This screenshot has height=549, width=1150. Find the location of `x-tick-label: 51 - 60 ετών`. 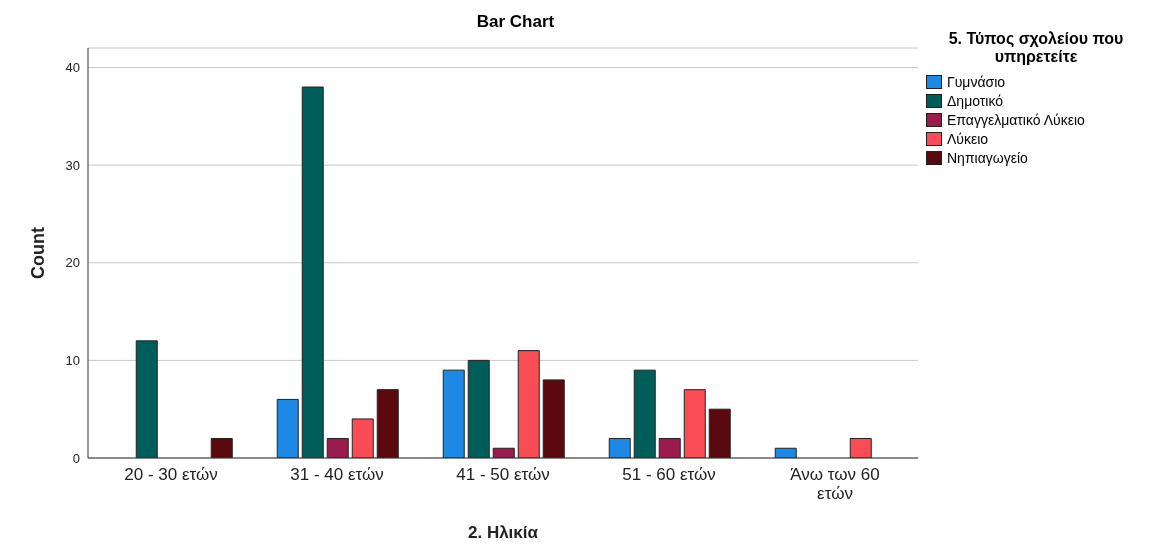

x-tick-label: 51 - 60 ετών is located at coordinates (669, 474).